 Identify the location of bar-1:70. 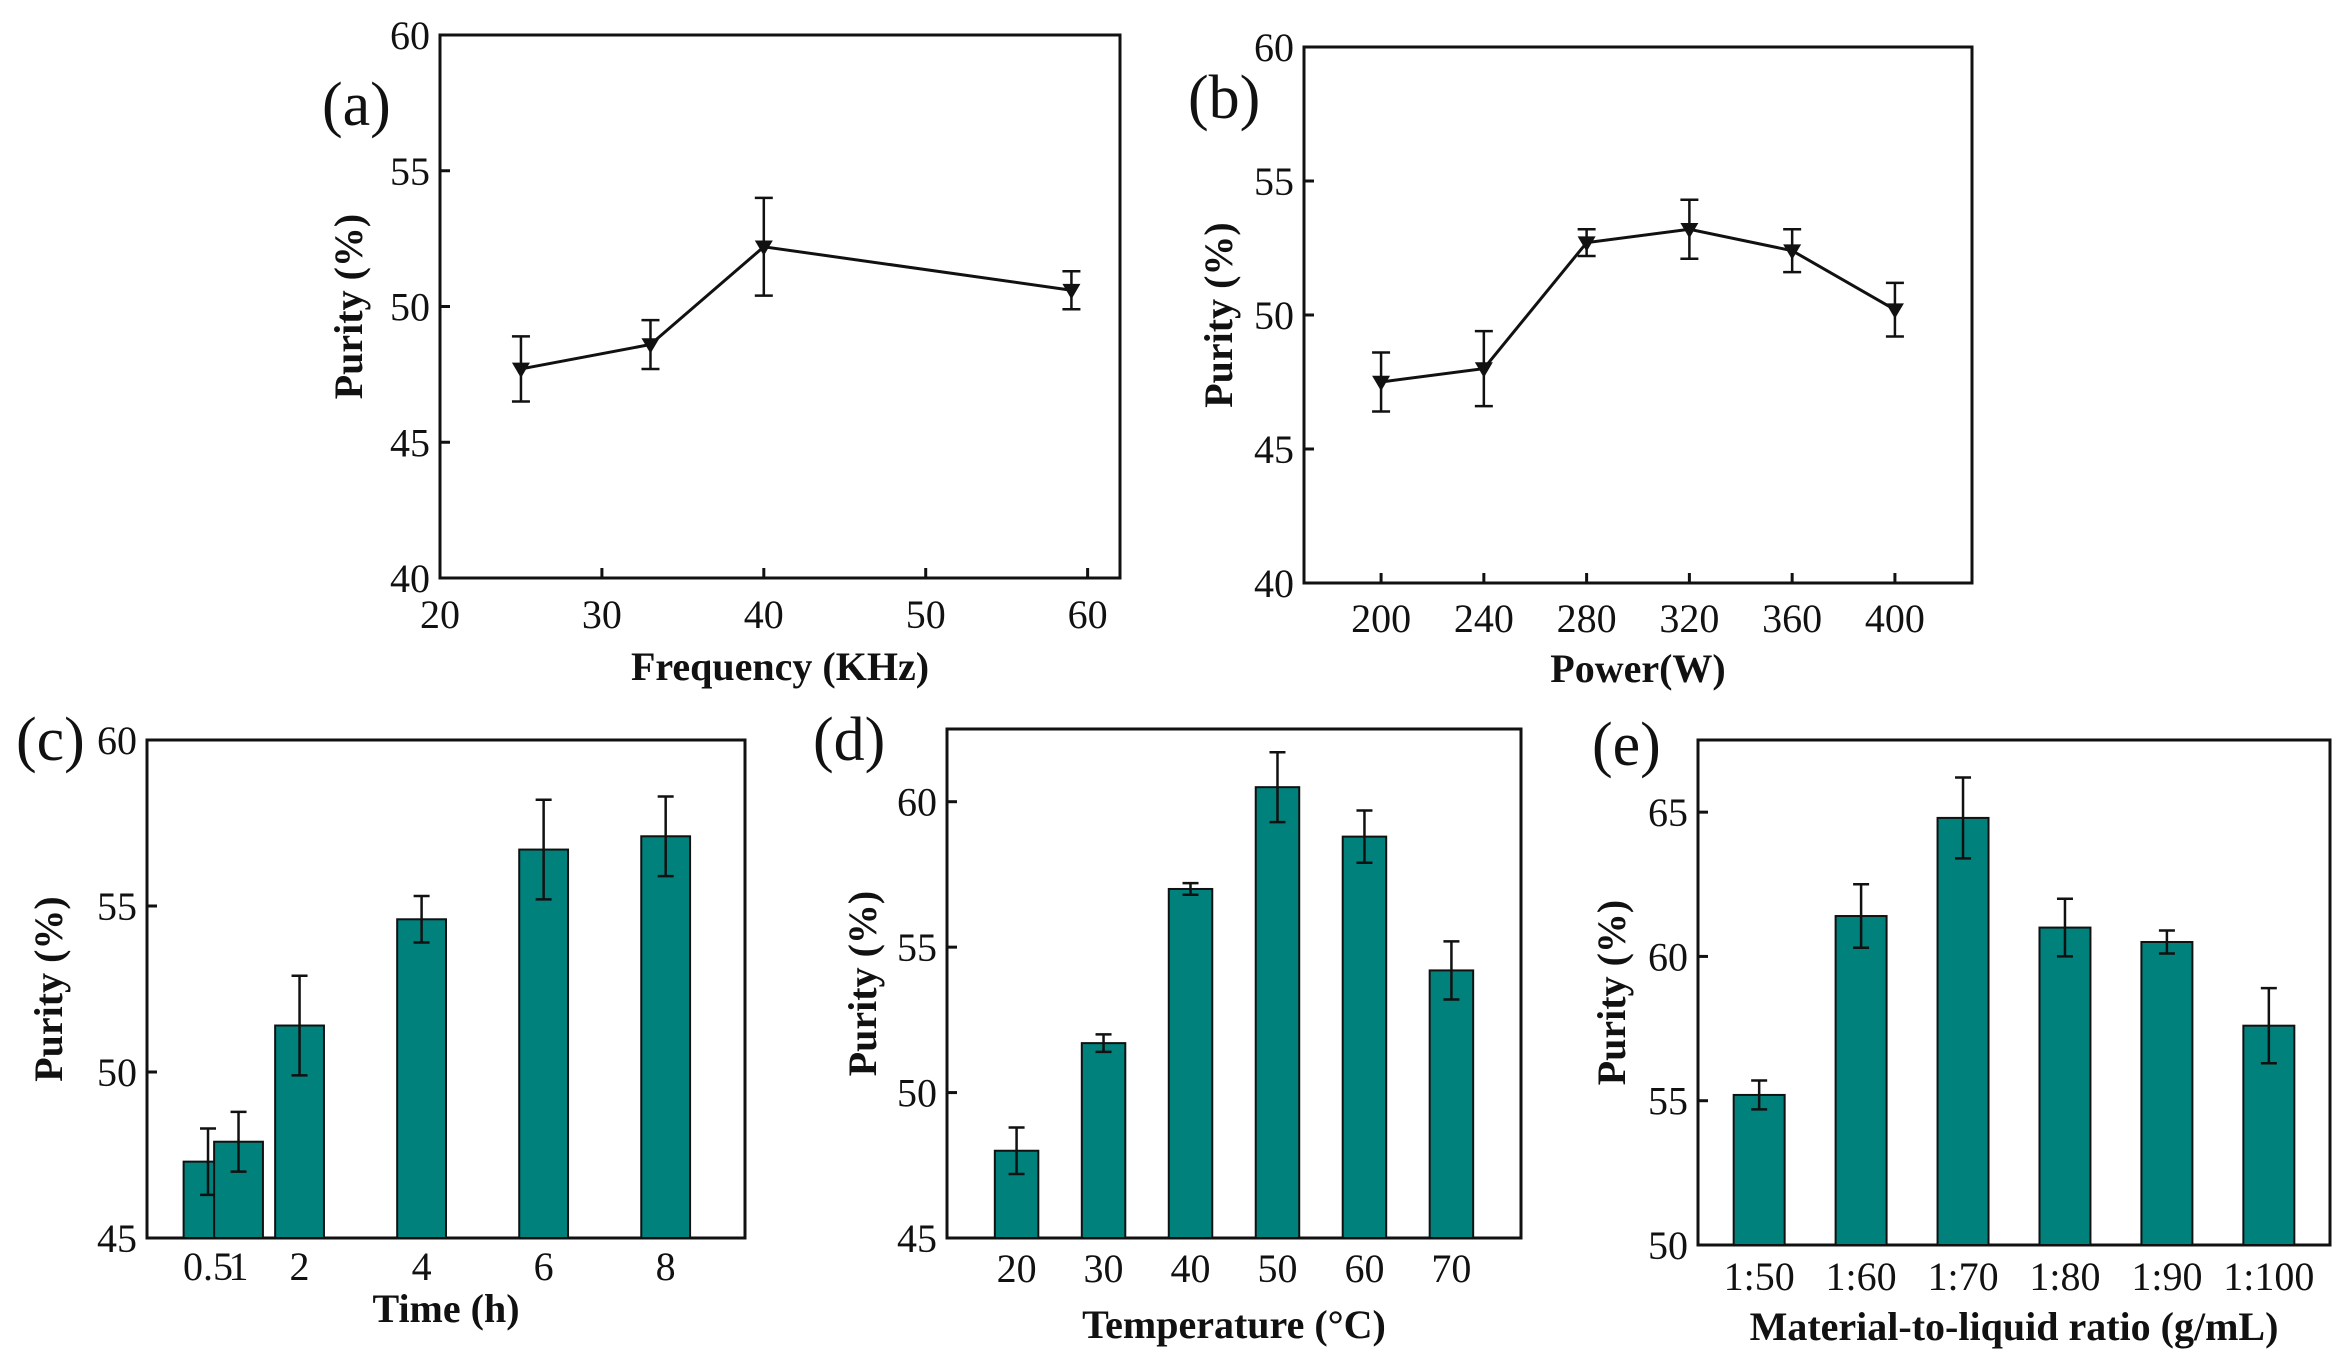
(1963, 1031).